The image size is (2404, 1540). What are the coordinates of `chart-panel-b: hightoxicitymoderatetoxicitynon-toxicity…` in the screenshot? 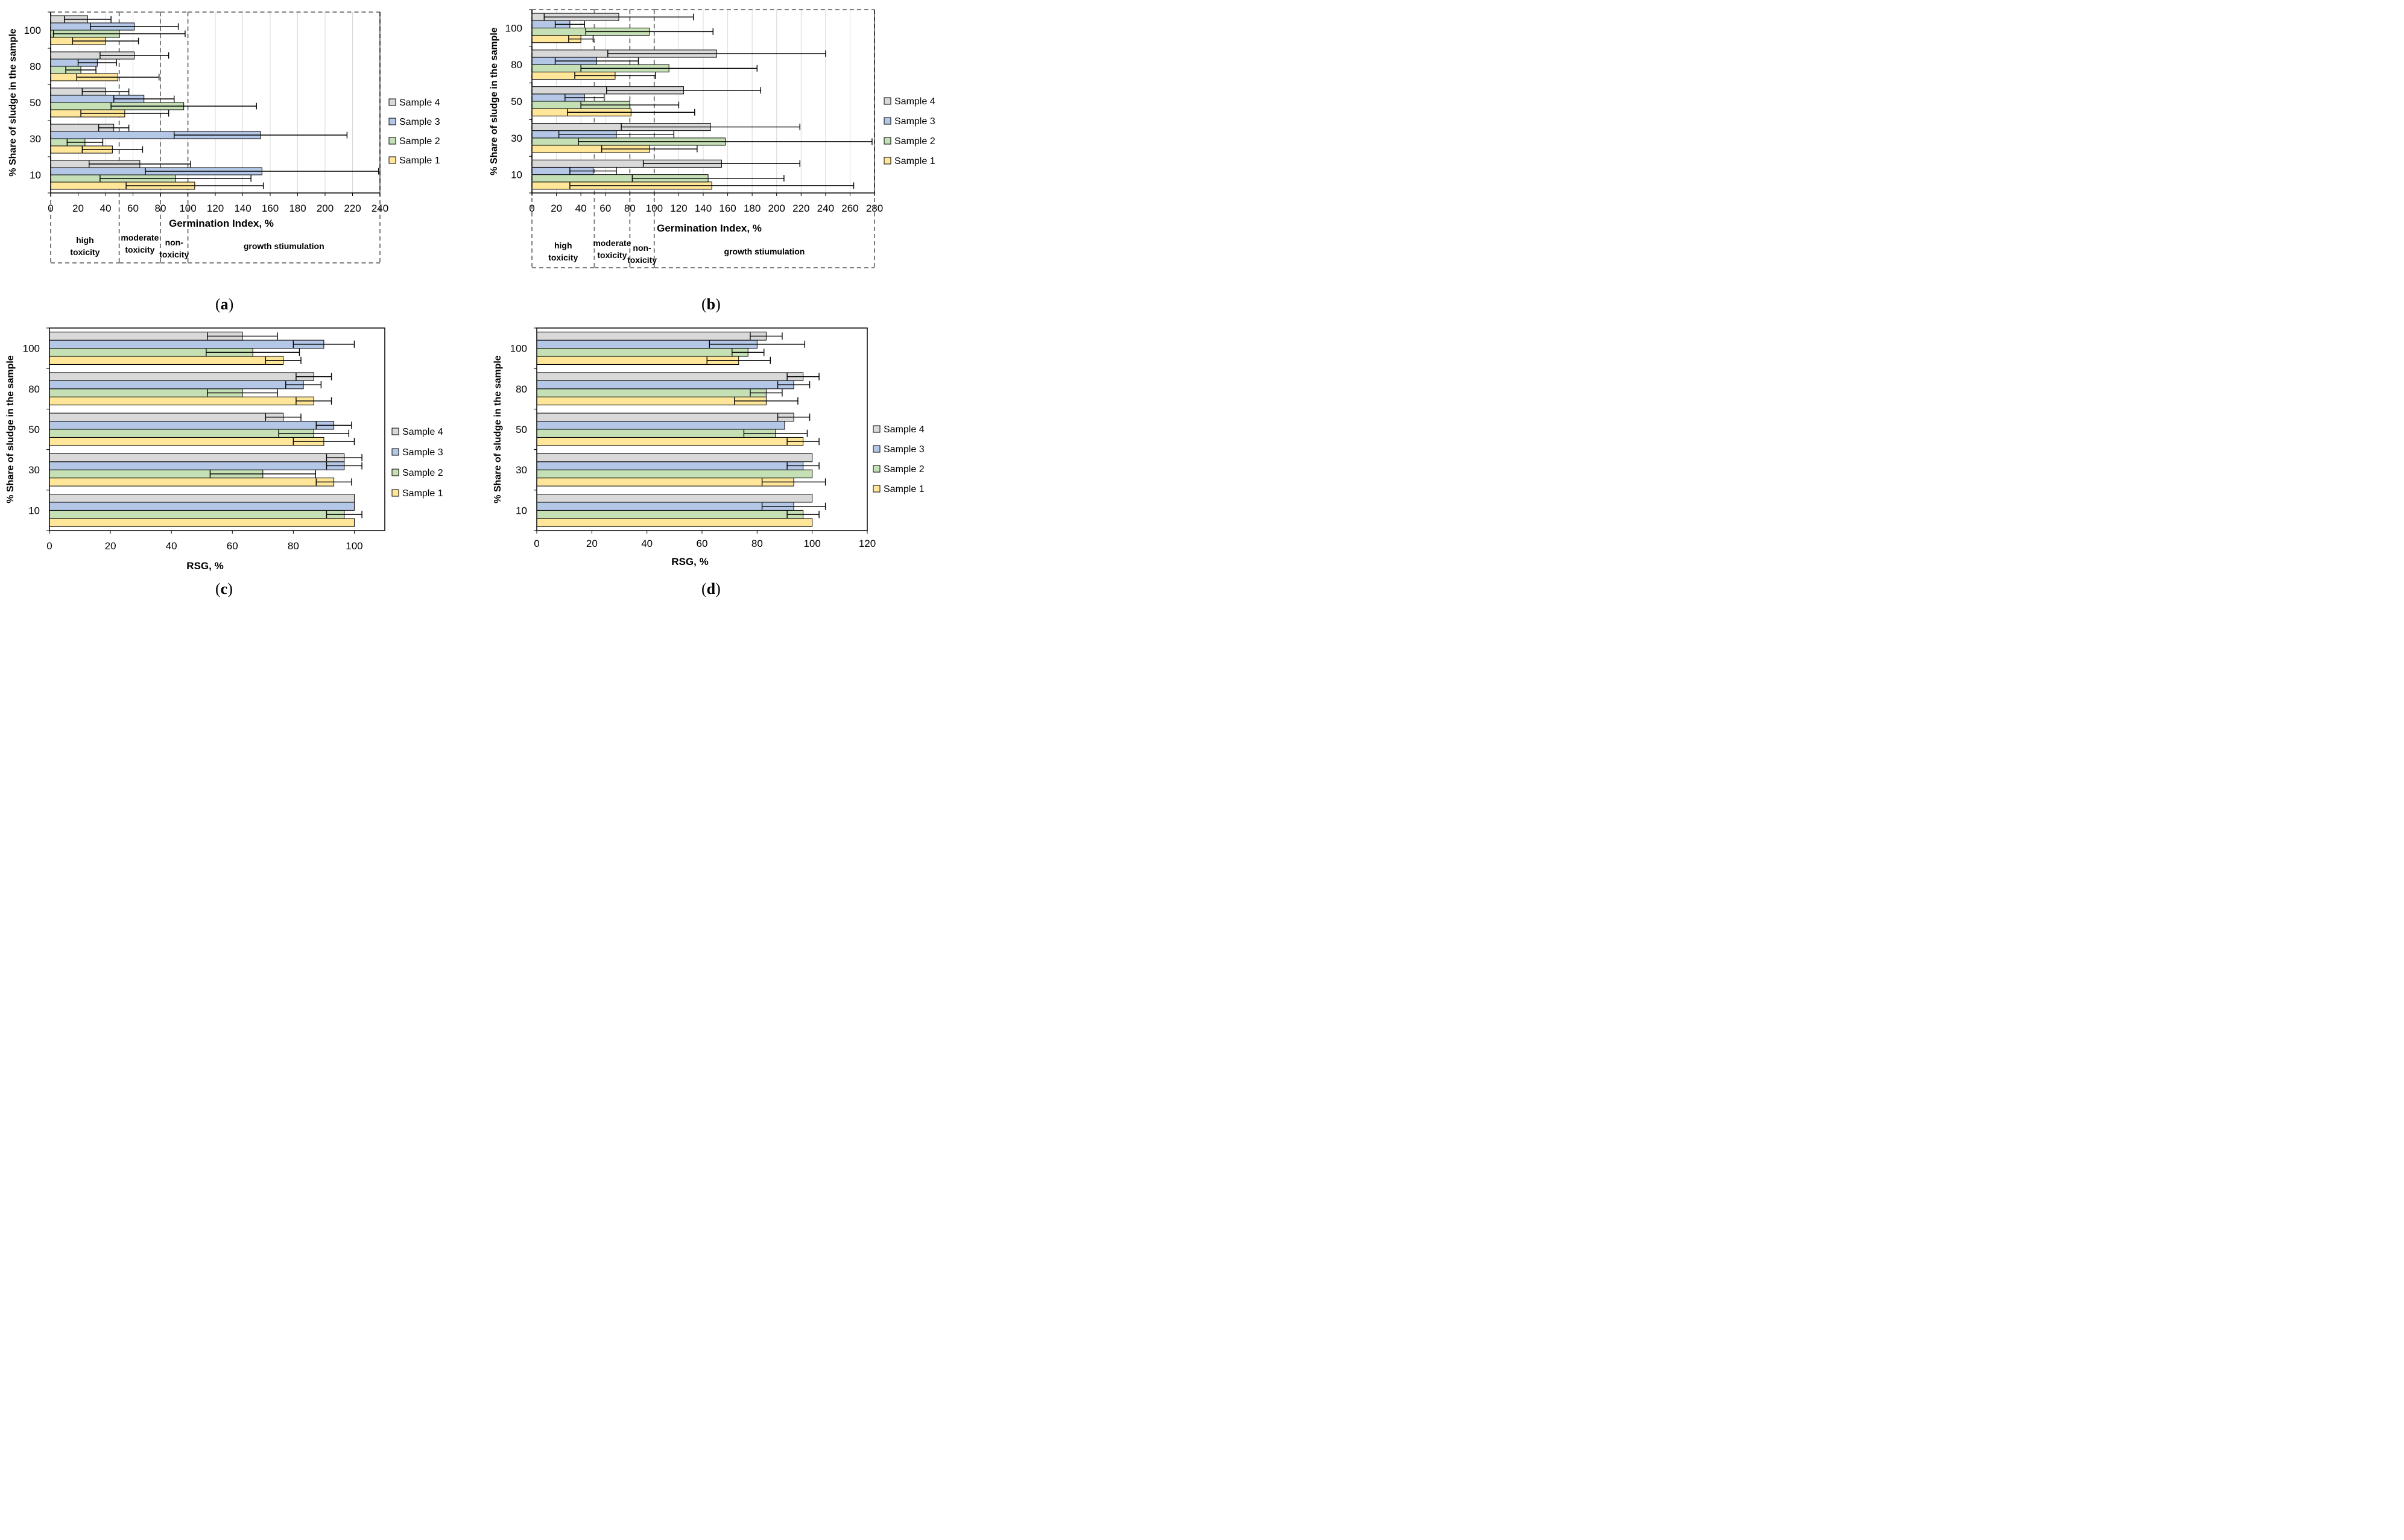 It's located at (712, 138).